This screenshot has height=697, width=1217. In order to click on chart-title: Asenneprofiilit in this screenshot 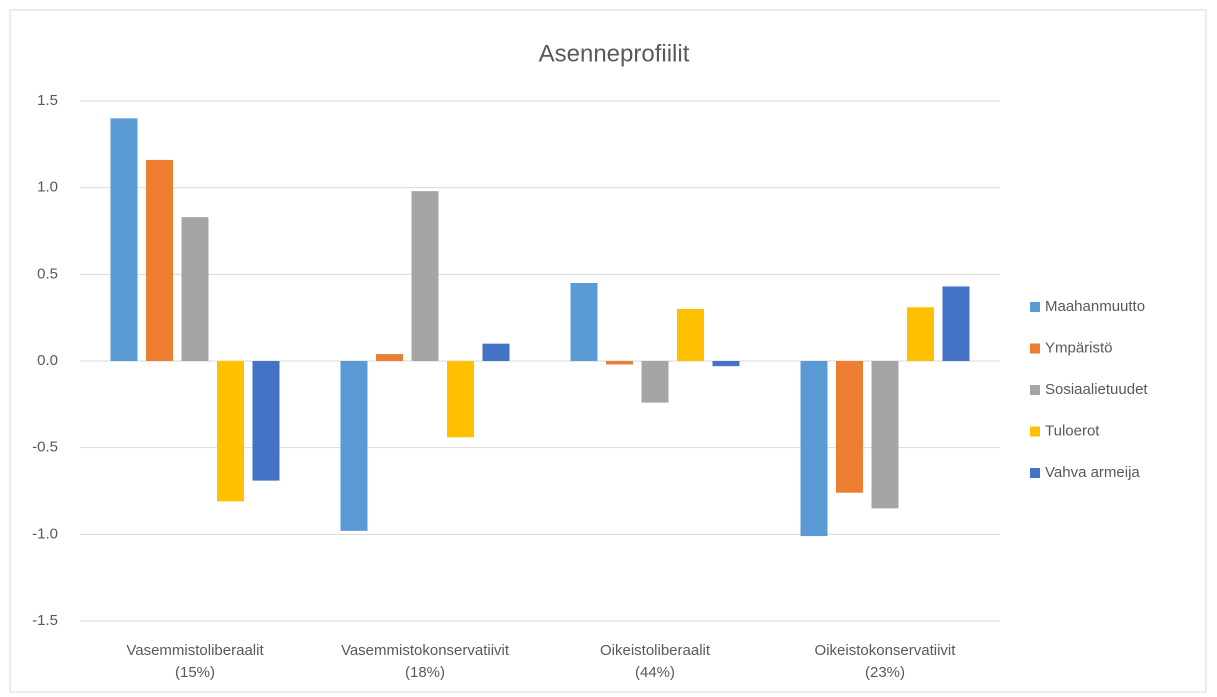, I will do `click(614, 53)`.